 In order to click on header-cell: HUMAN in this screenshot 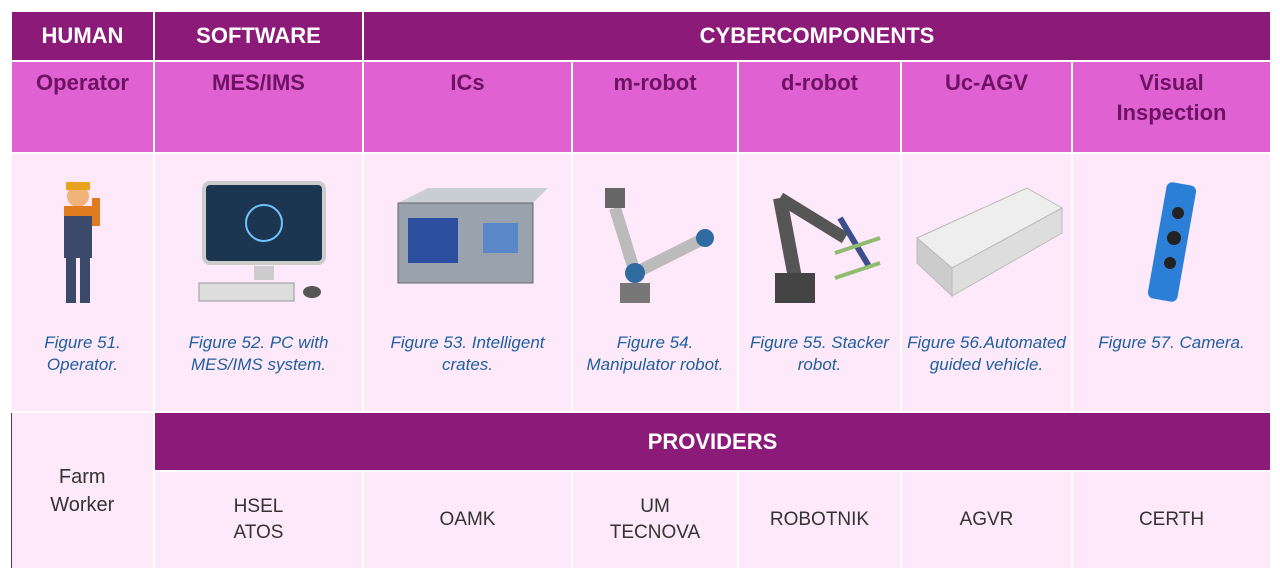, I will do `click(82, 36)`.